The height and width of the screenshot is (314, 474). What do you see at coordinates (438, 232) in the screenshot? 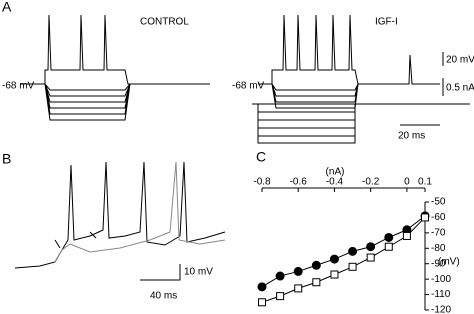
I see `y-tick-label: -70` at bounding box center [438, 232].